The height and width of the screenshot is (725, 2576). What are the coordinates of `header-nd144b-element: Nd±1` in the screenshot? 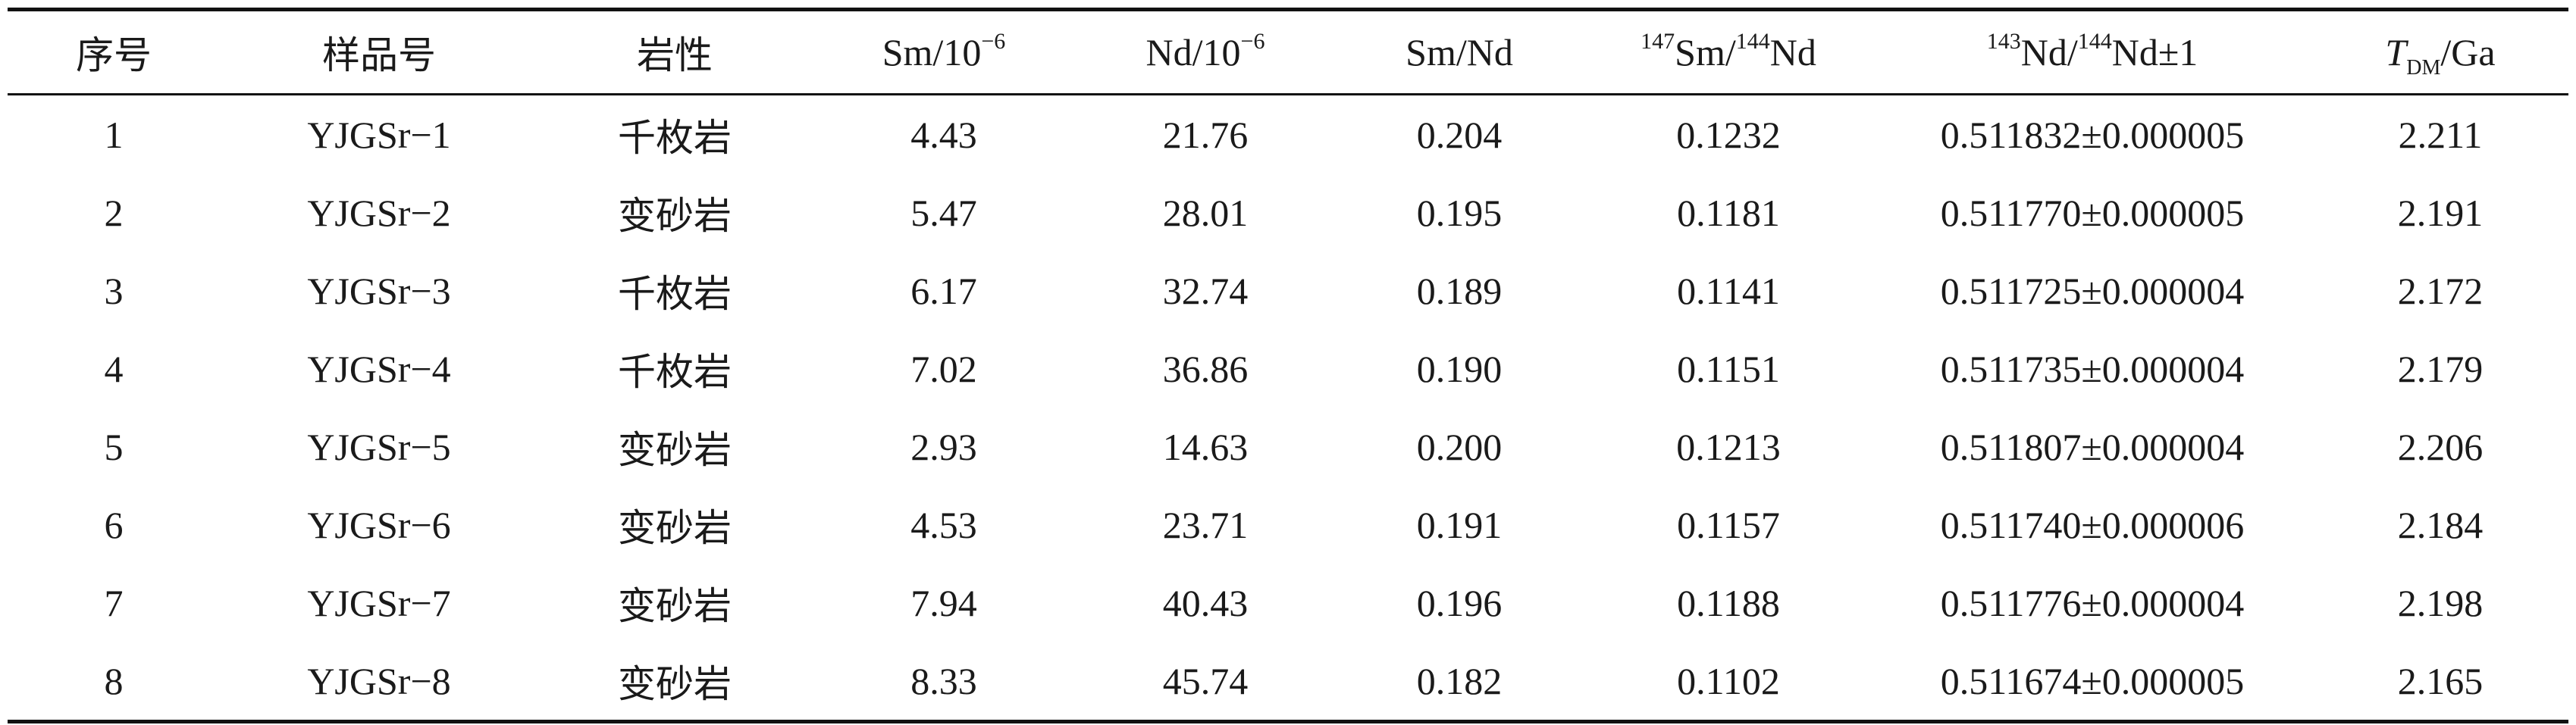 It's located at (2154, 52).